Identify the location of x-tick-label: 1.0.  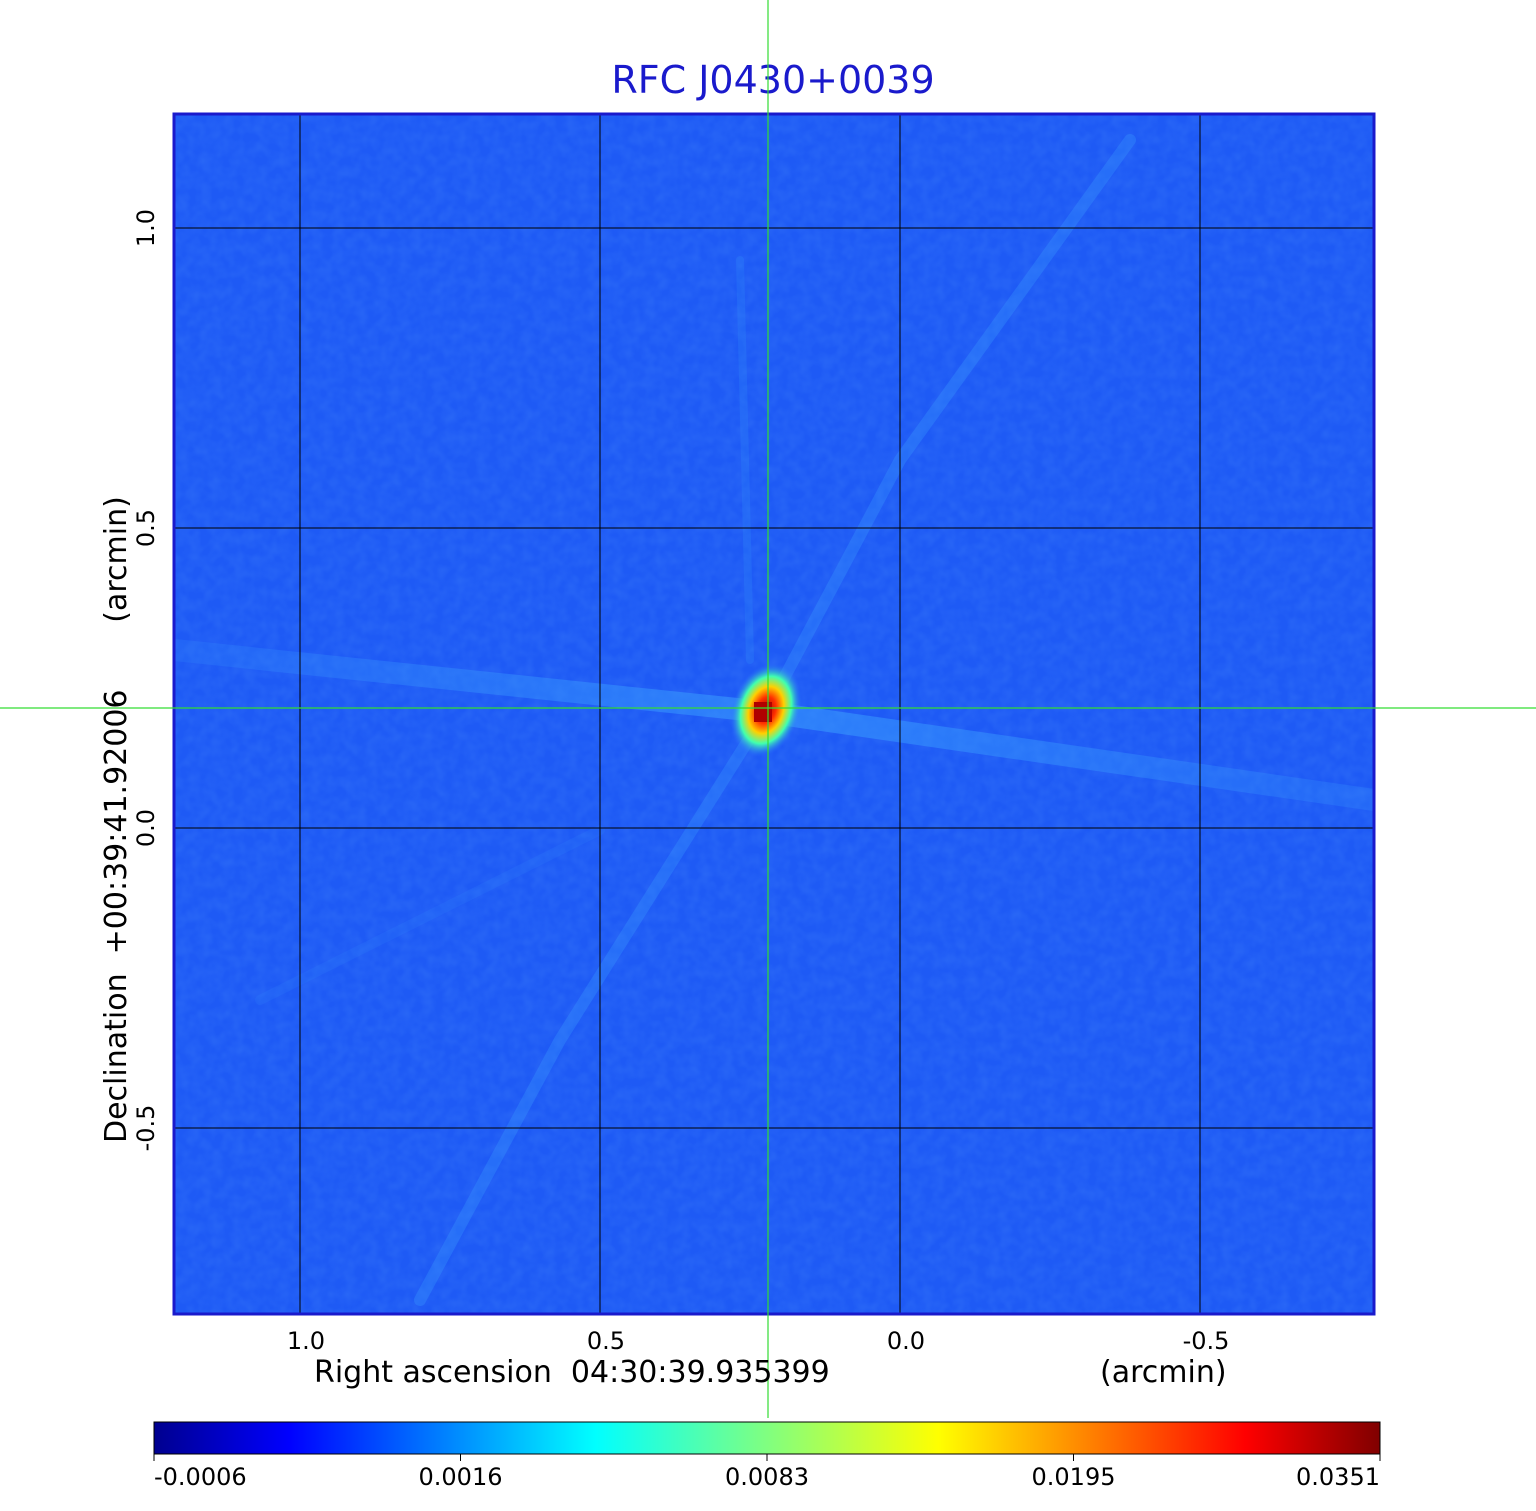
(306, 1341).